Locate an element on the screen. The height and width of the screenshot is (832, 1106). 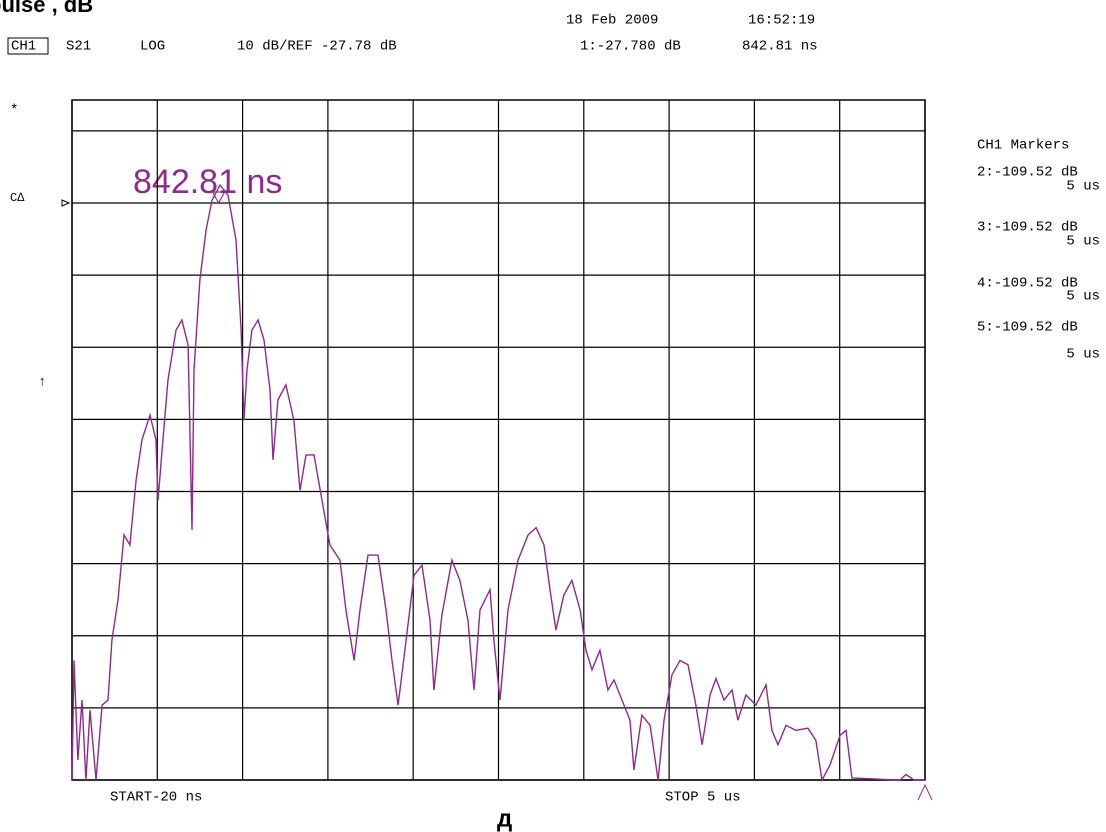
marker is located at coordinates (218, 198).